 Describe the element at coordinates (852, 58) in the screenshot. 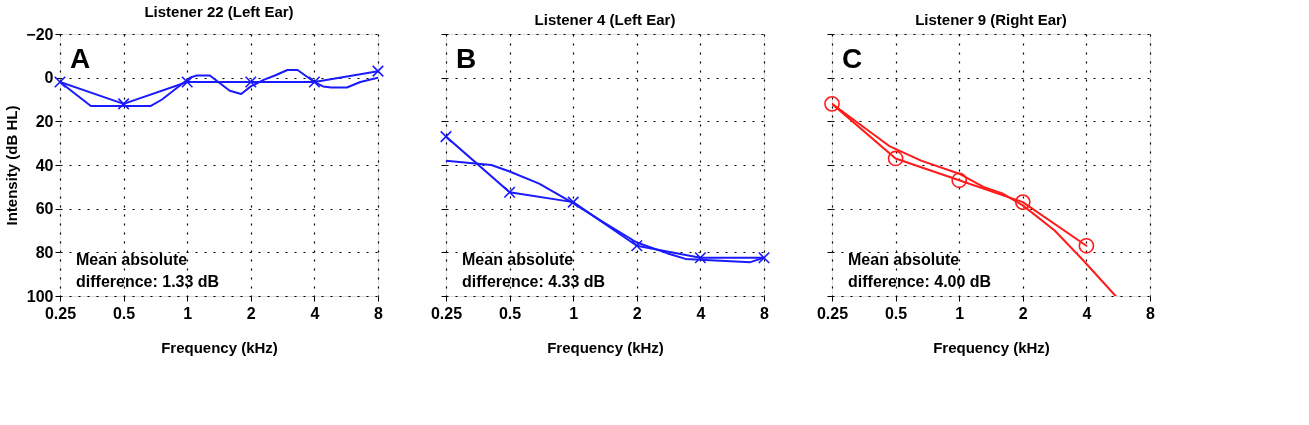

I see `annotation: C` at that location.